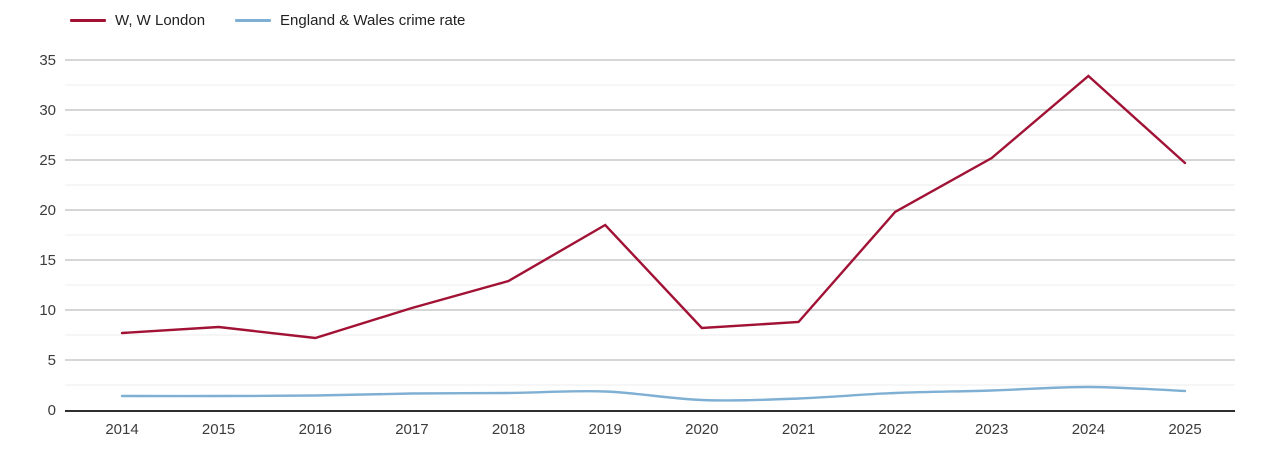  What do you see at coordinates (1088, 429) in the screenshot?
I see `x-tick-label-2024: 2024` at bounding box center [1088, 429].